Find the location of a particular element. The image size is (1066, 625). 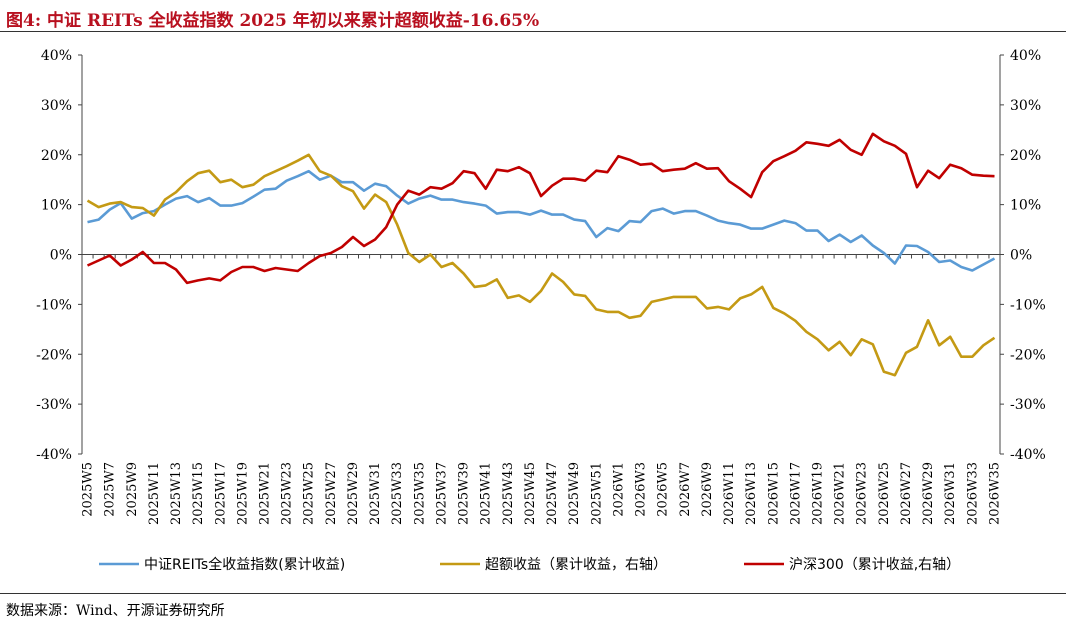

x-tick-label: 2026W29 is located at coordinates (928, 493).